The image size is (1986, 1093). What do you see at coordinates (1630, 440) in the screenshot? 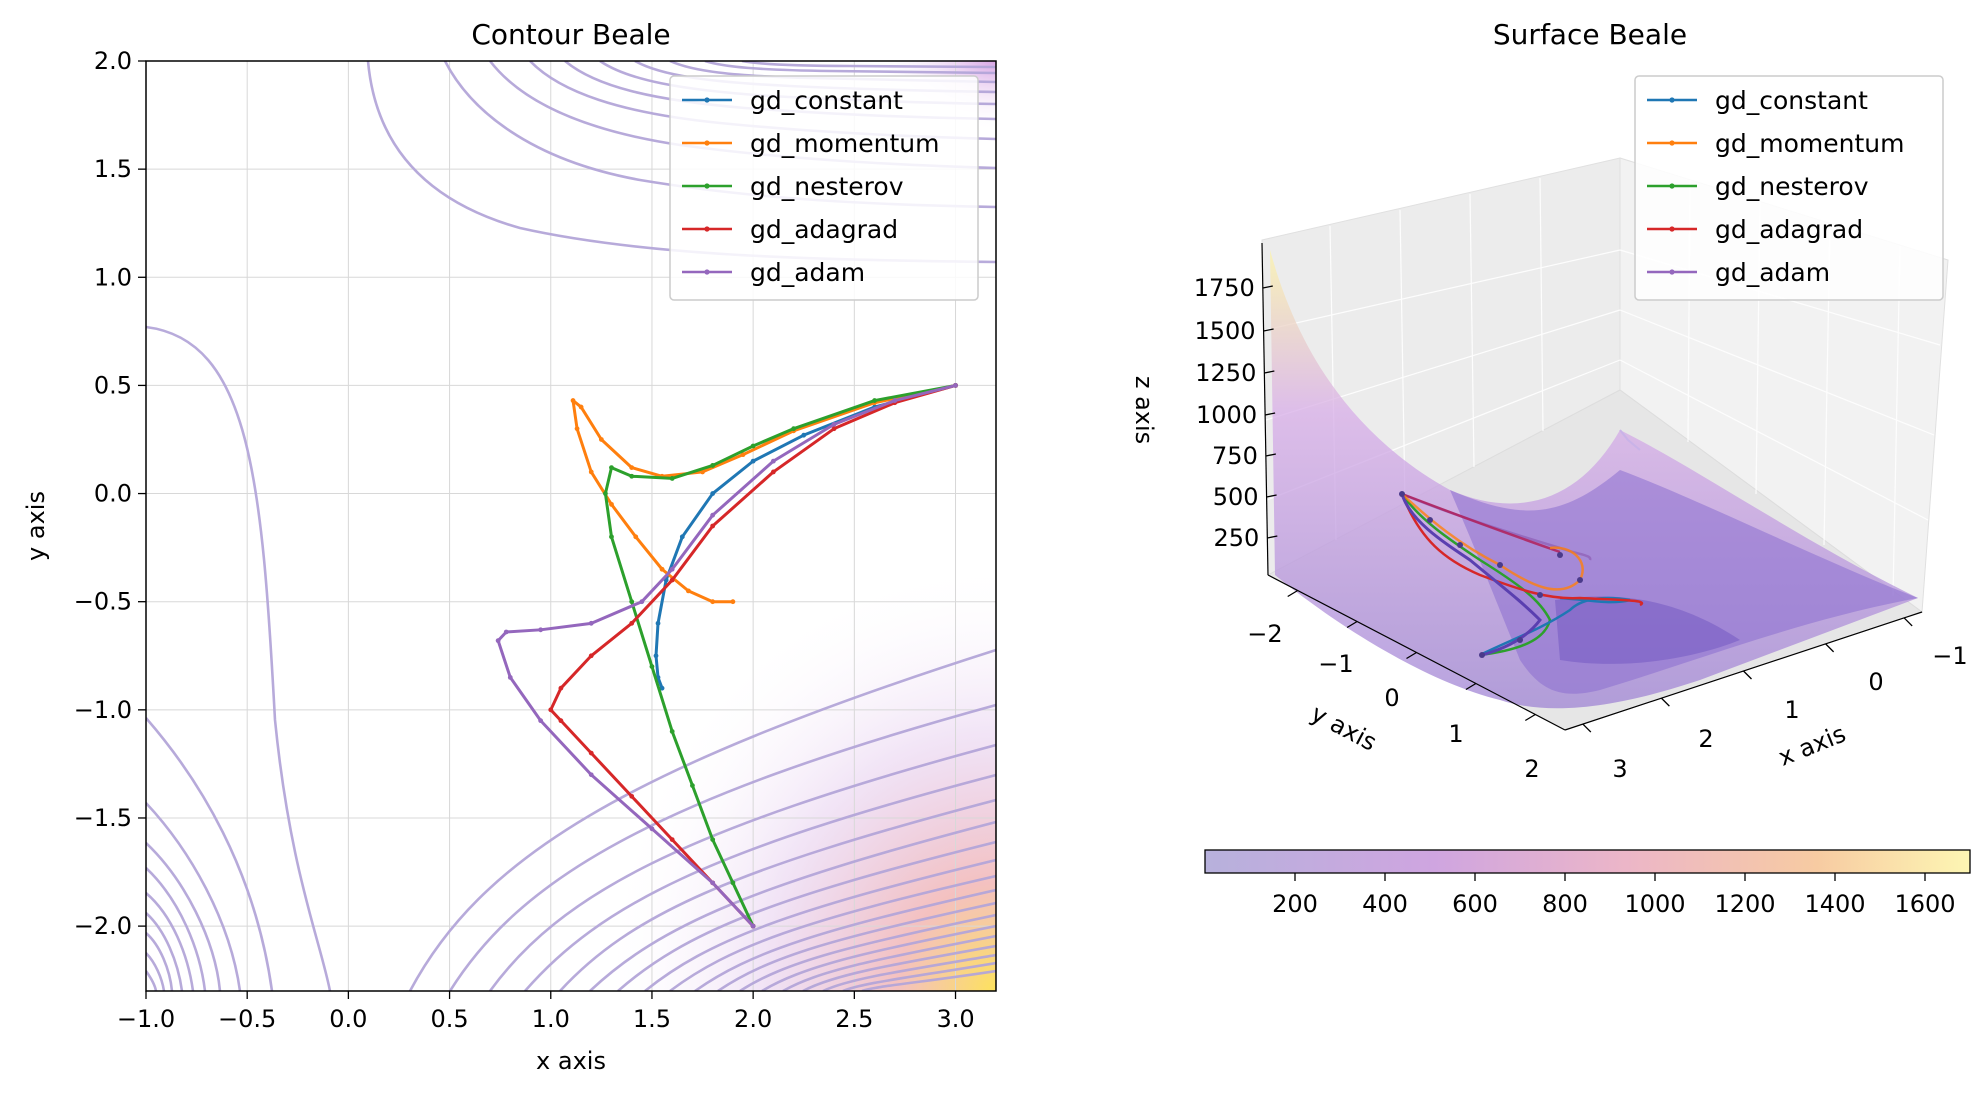
I see `surface-peak-right` at bounding box center [1630, 440].